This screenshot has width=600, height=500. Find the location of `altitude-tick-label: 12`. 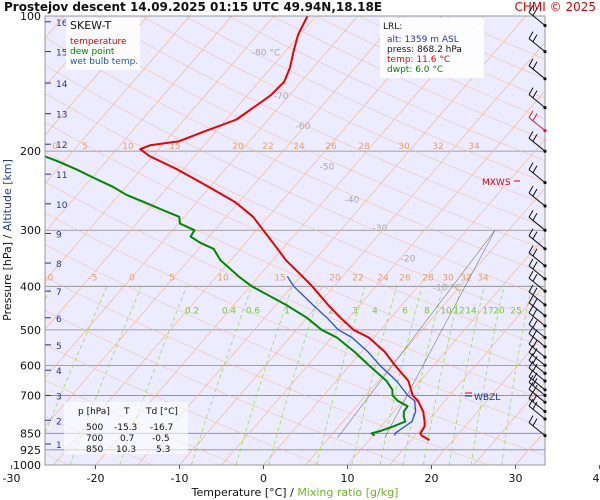

altitude-tick-label: 12 is located at coordinates (61, 146).